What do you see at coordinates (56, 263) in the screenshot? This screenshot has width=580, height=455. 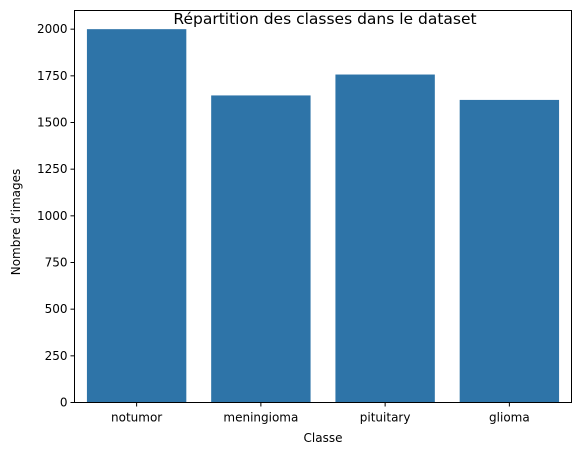 I see `y-tick-label: 750` at bounding box center [56, 263].